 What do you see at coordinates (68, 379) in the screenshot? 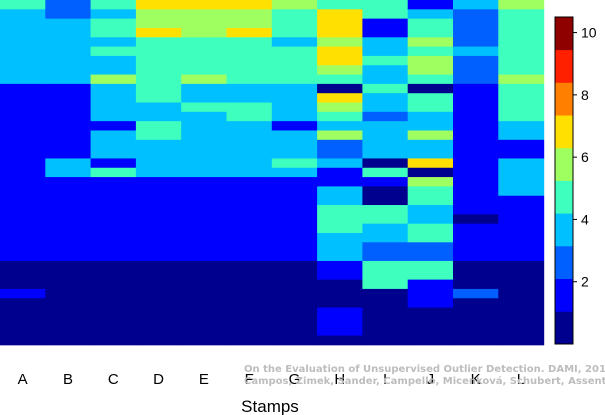
I see `x-tick-label: B` at bounding box center [68, 379].